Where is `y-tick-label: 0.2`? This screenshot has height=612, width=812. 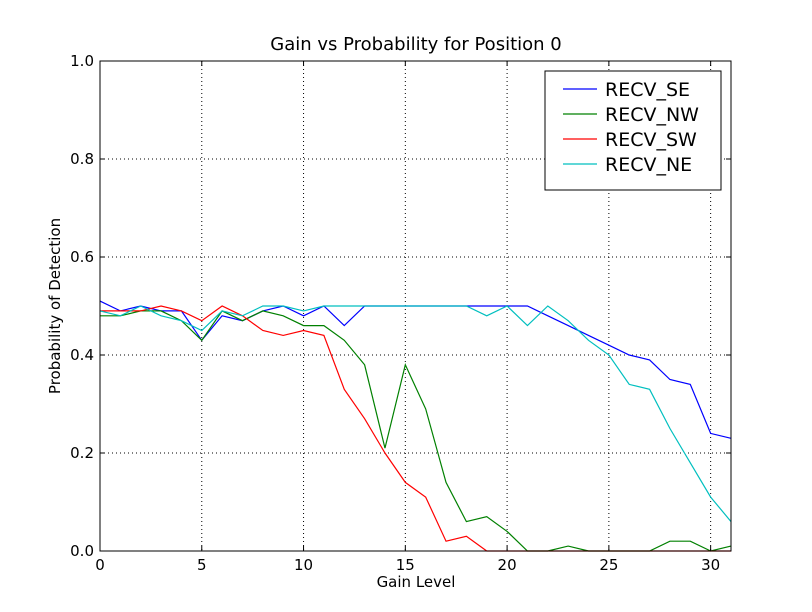
y-tick-label: 0.2 is located at coordinates (82, 453).